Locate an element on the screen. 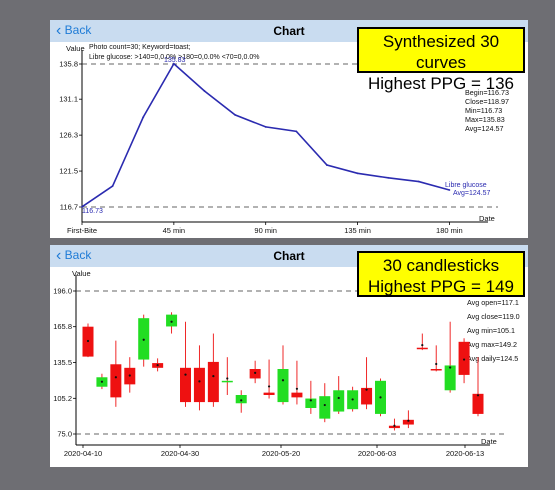  callout-box-curves: Synthesized 30 curves Highest PPG = 136 is located at coordinates (441, 60).